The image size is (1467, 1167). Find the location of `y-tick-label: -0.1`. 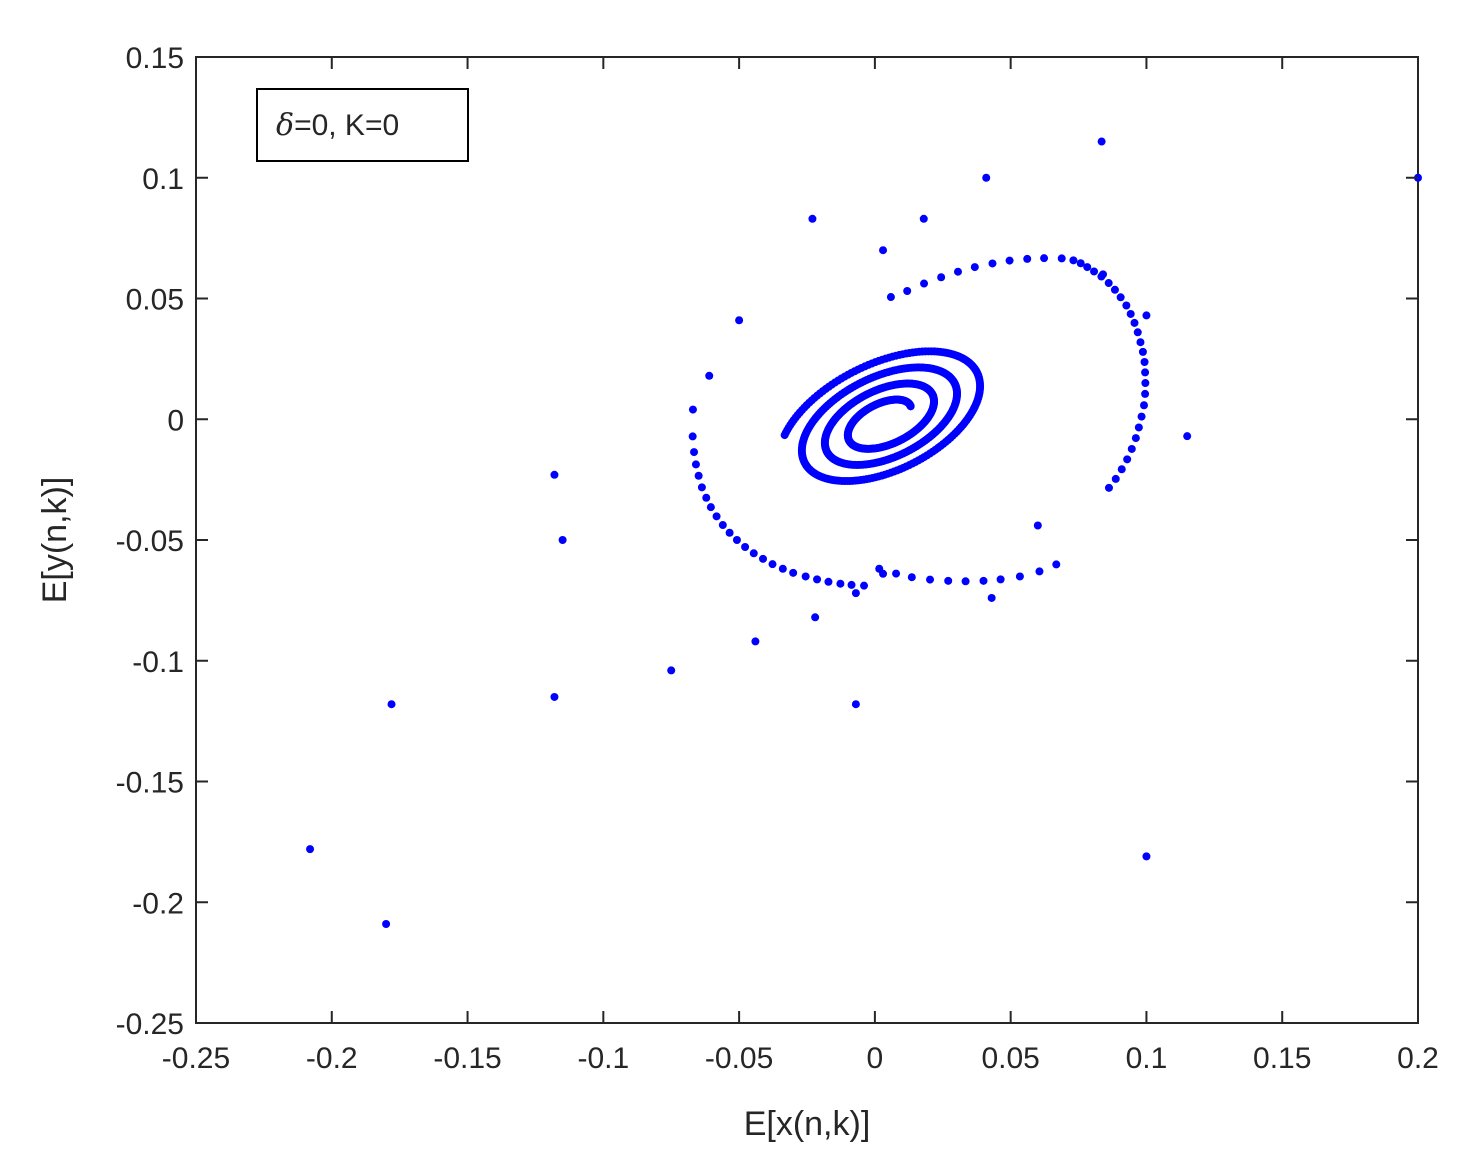

y-tick-label: -0.1 is located at coordinates (158, 662).